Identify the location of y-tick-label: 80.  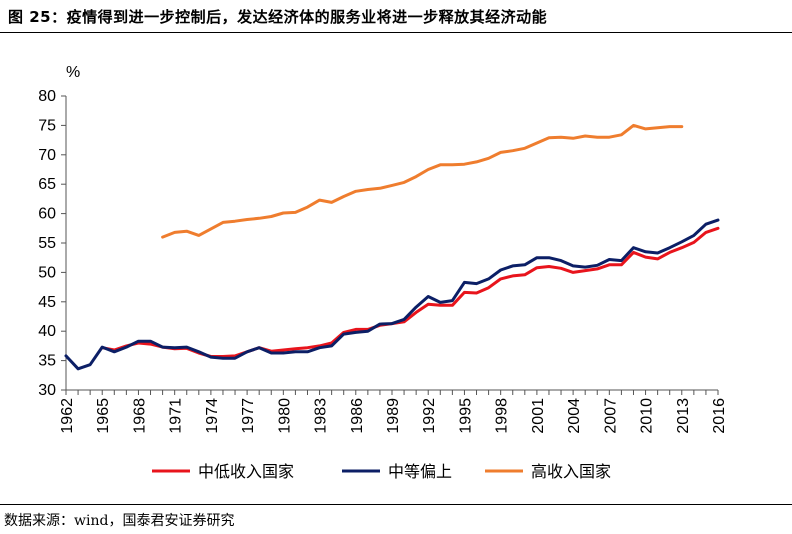
(47, 96).